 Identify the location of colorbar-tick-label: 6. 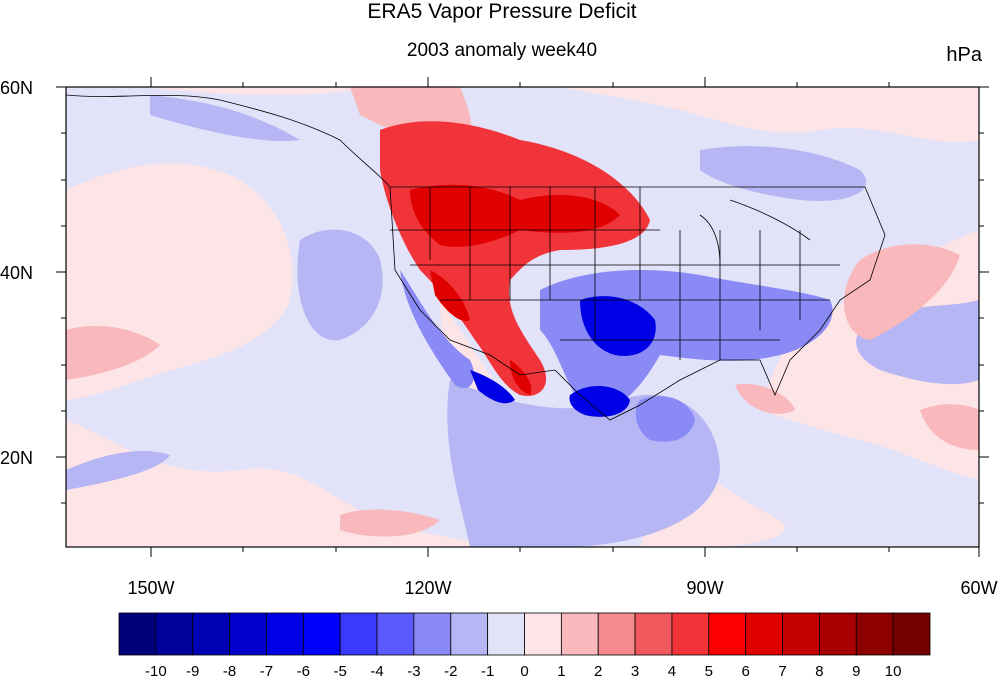
(746, 671).